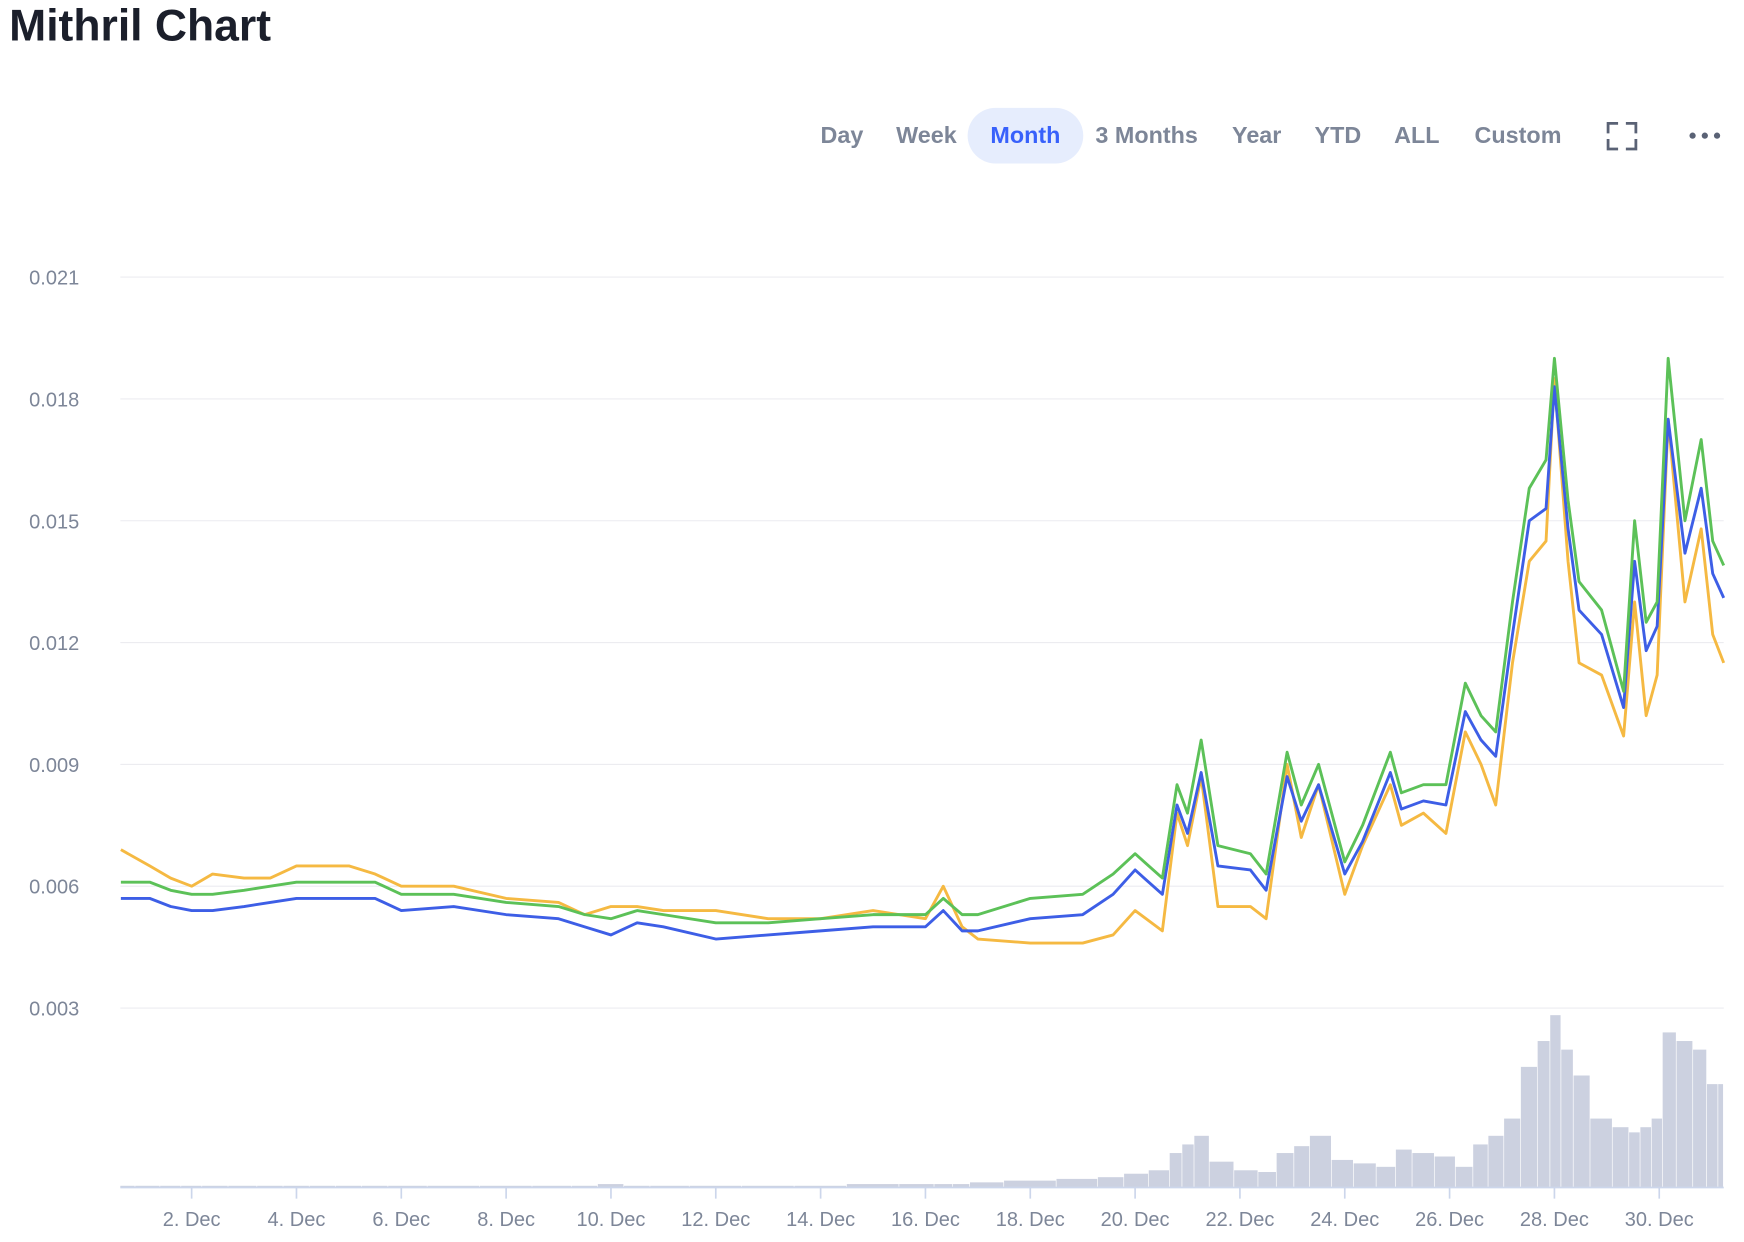 This screenshot has width=1744, height=1242. I want to click on y-tick-label: 0.009, so click(54, 766).